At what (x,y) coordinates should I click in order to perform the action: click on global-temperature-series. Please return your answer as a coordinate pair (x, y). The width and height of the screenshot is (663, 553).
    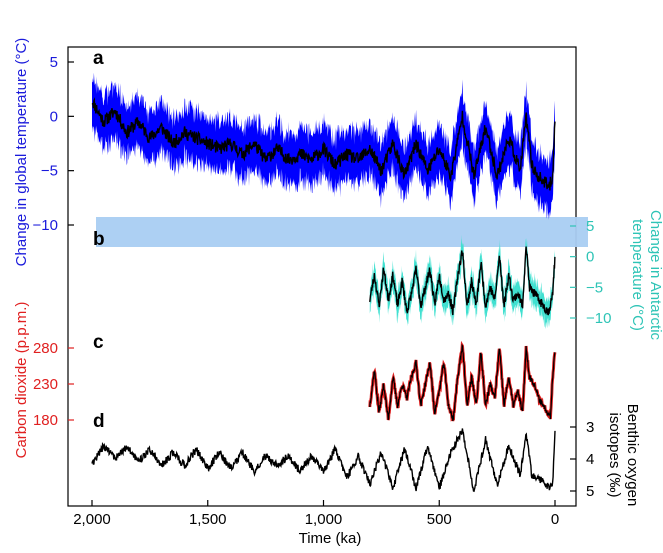
    Looking at the image, I should click on (323, 144).